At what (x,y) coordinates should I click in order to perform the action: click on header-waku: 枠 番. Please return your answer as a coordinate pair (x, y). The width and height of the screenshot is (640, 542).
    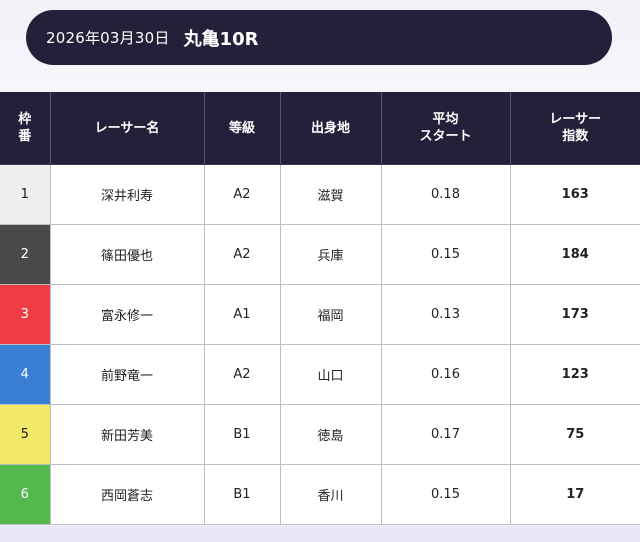
    Looking at the image, I should click on (25, 128).